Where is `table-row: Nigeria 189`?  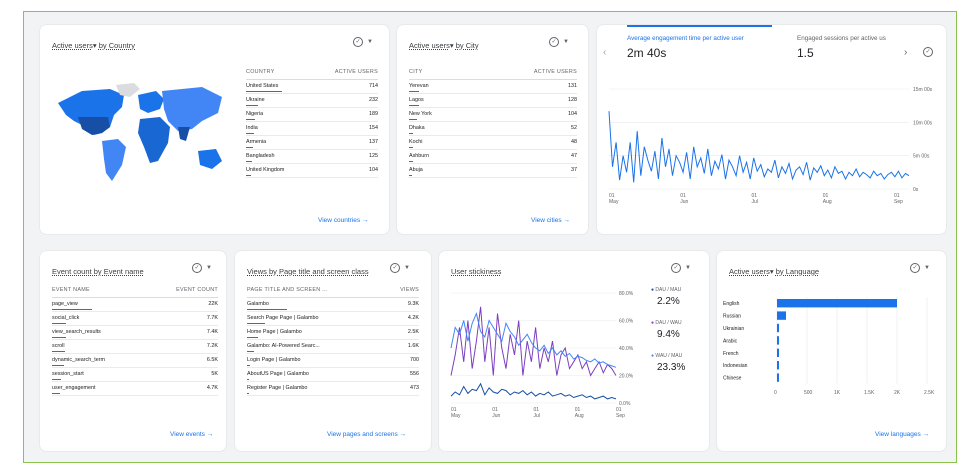
table-row: Nigeria 189 is located at coordinates (312, 114).